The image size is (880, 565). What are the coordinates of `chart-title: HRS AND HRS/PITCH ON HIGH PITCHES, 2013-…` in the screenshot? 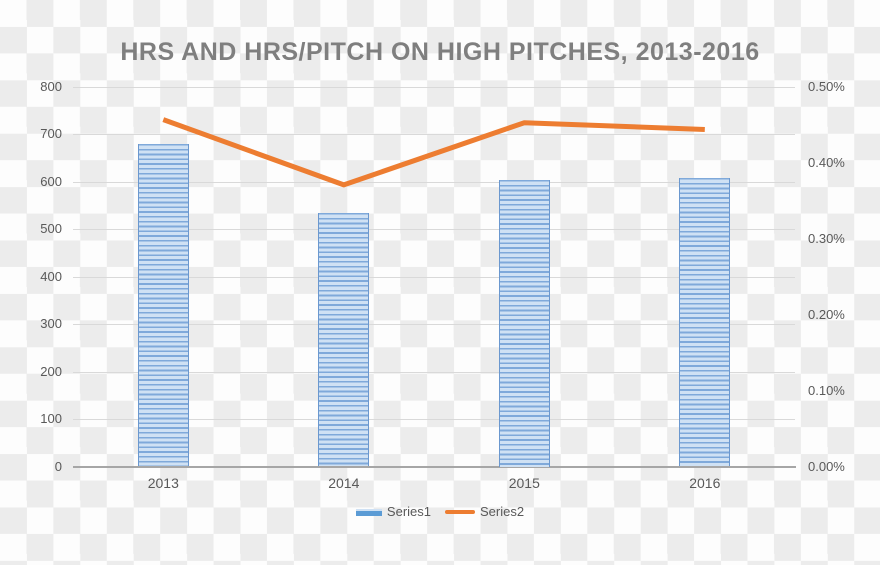 It's located at (440, 52).